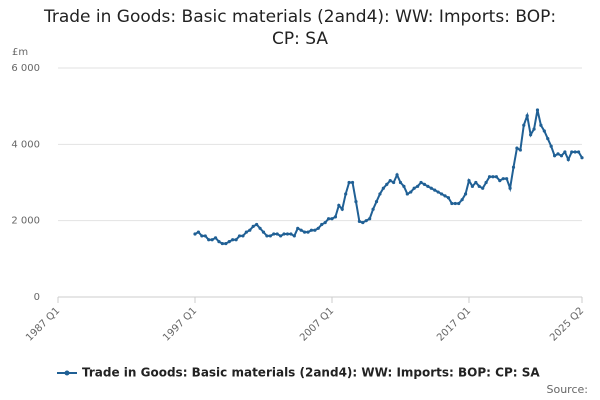  I want to click on x-tick-label: 2025 Q2, so click(567, 324).